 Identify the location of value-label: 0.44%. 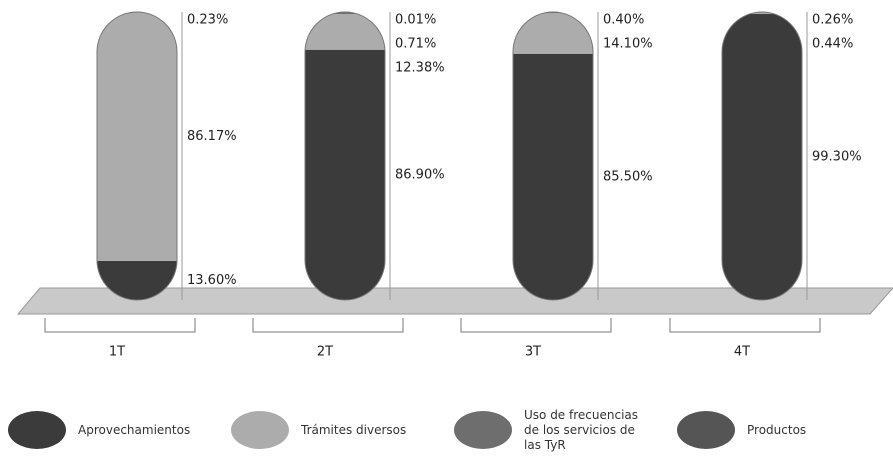
(832, 44).